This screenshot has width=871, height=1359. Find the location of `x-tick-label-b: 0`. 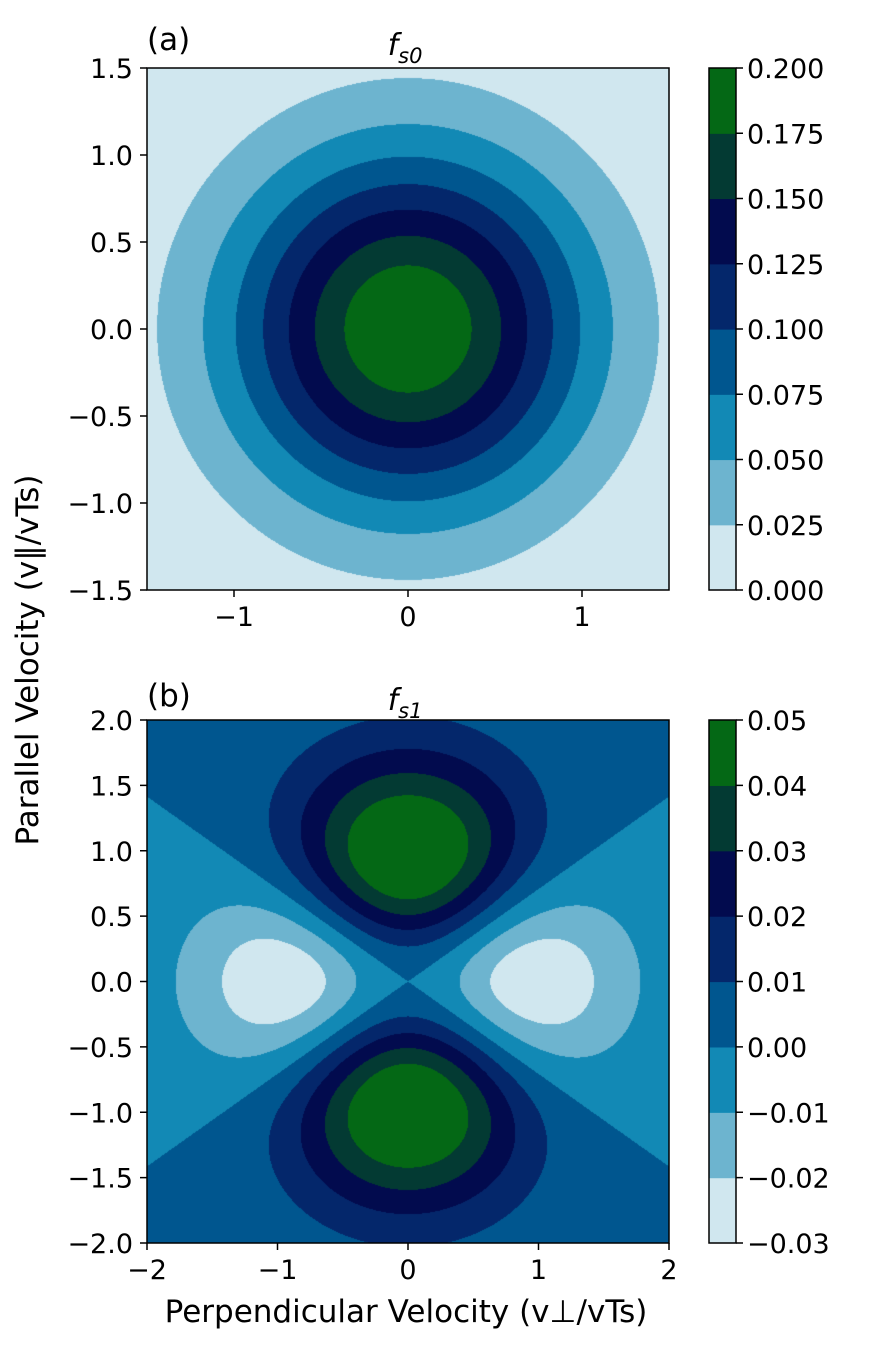

x-tick-label-b: 0 is located at coordinates (407, 1270).